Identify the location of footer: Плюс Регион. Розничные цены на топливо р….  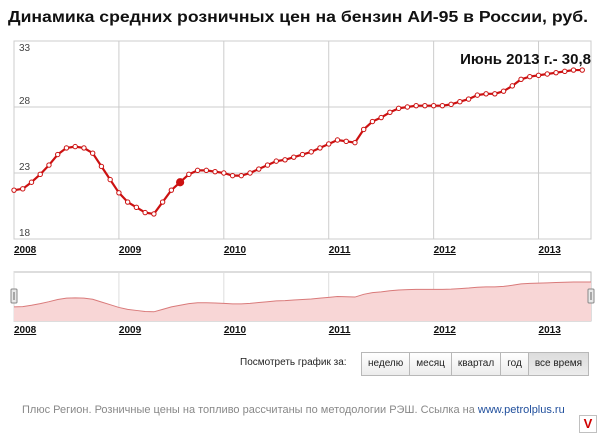
(293, 410).